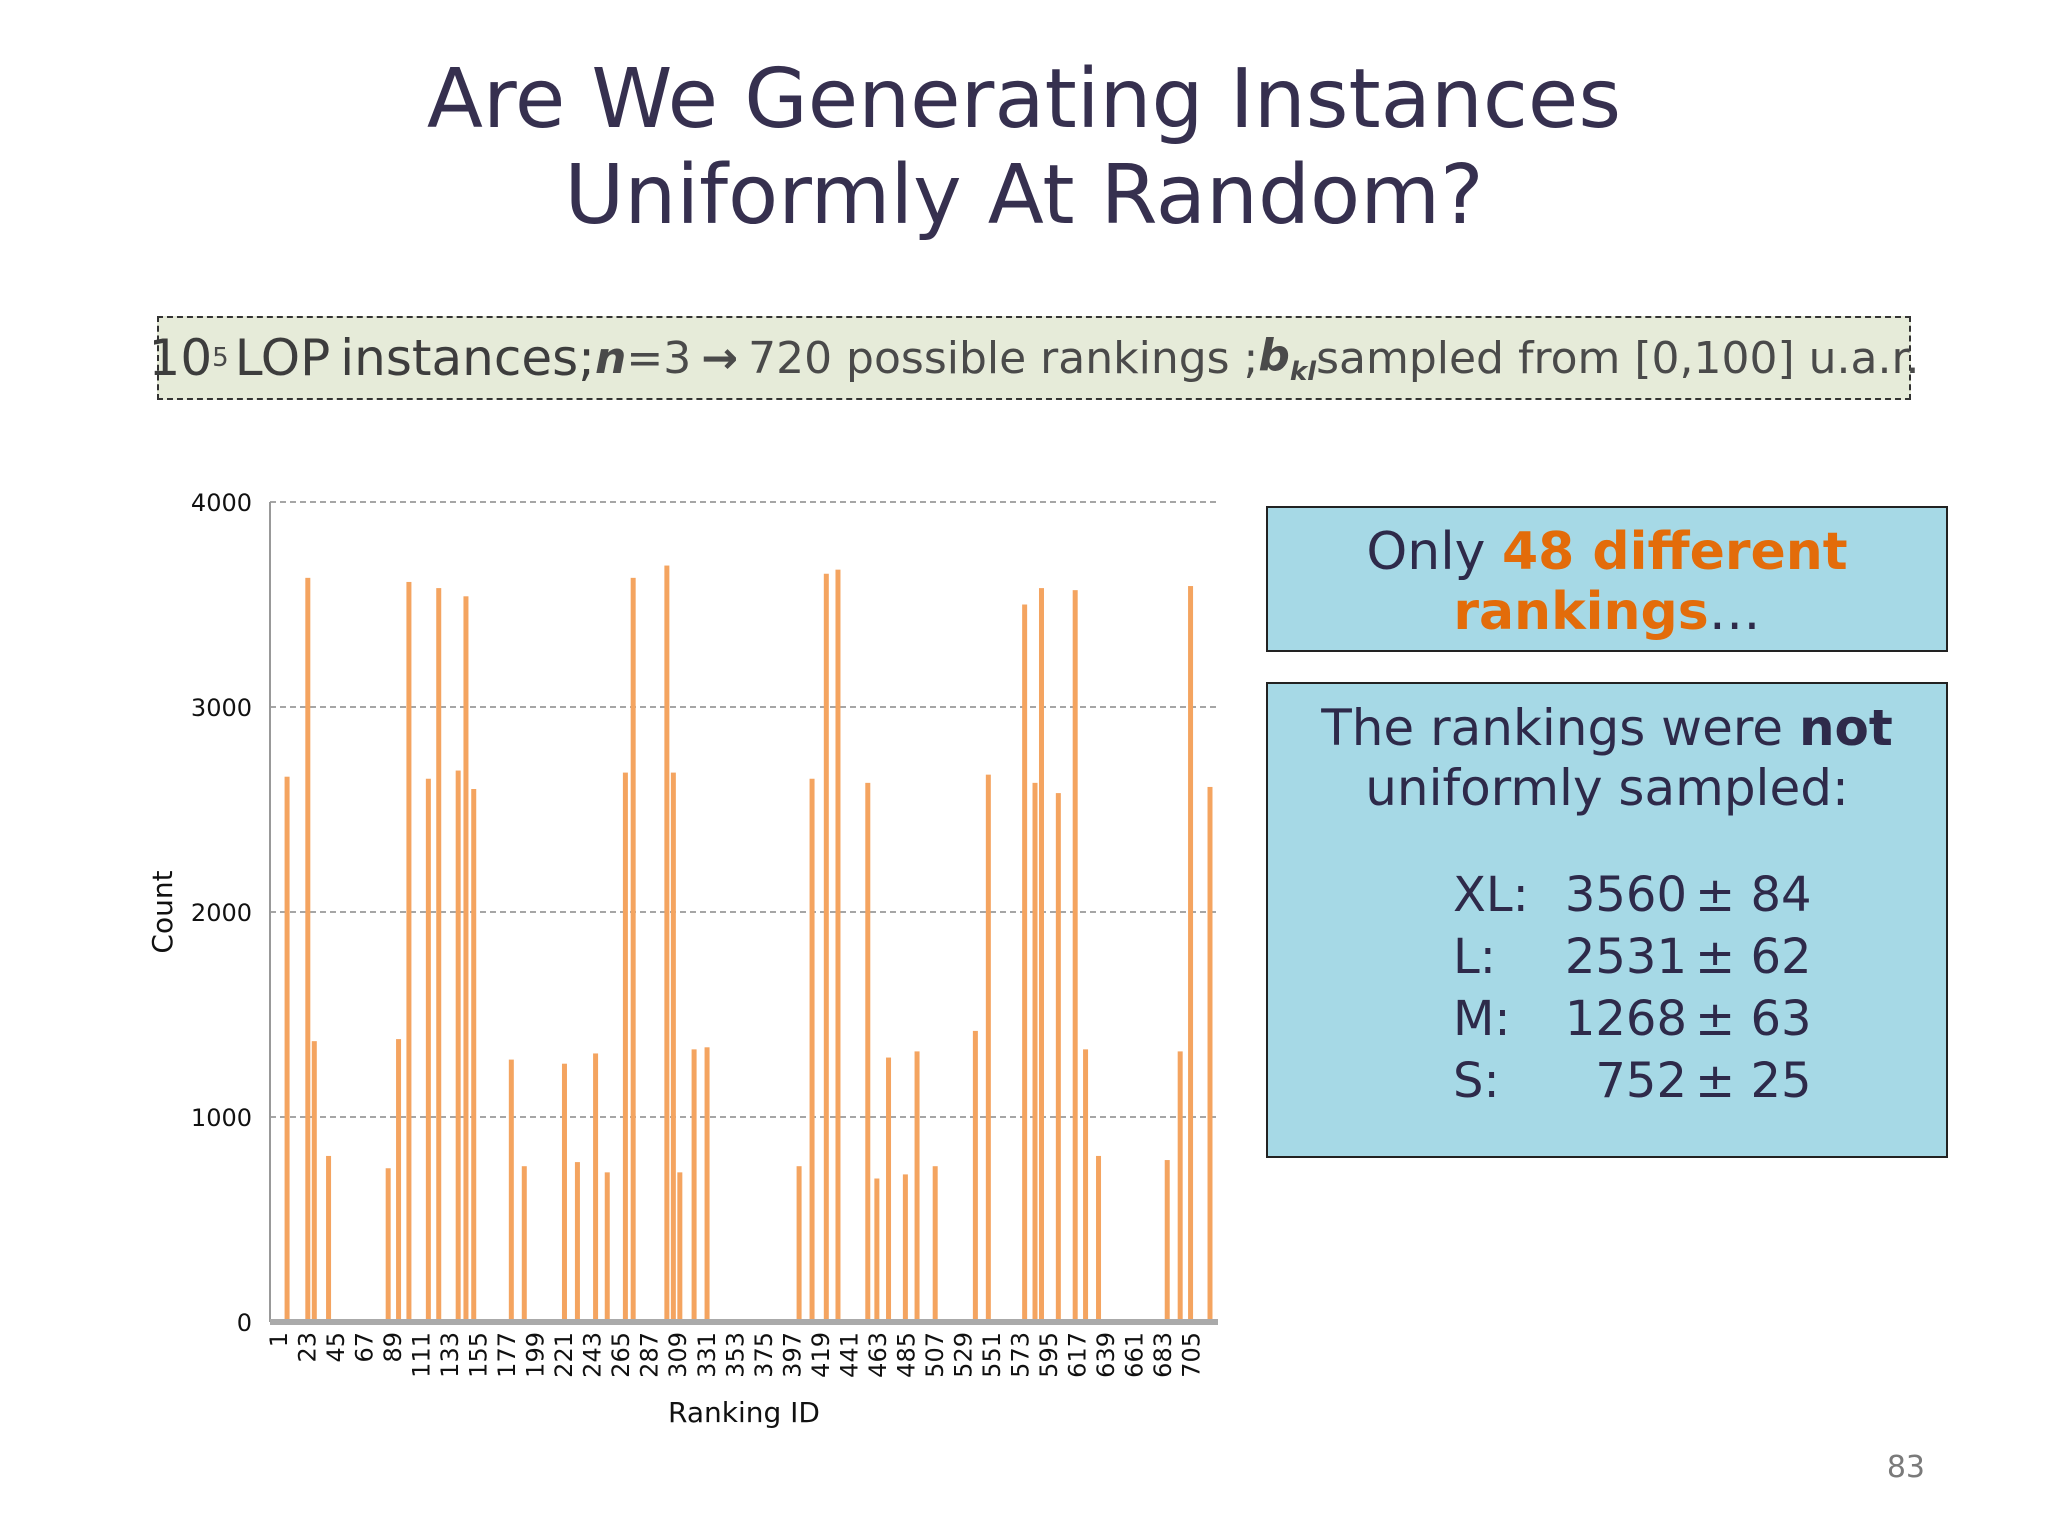  I want to click on stat-label: L:, so click(1474, 957).